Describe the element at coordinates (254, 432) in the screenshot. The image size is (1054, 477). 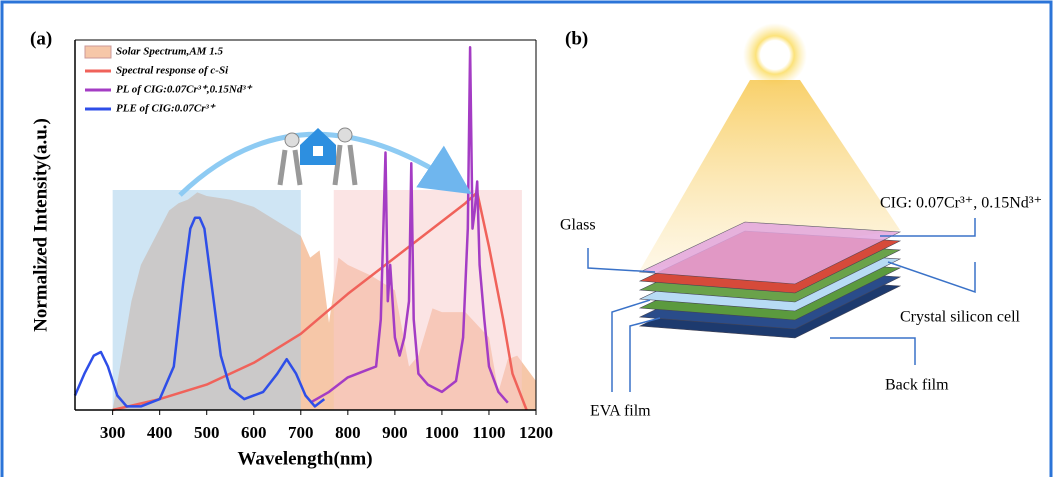
I see `x-tick-label: 600` at that location.